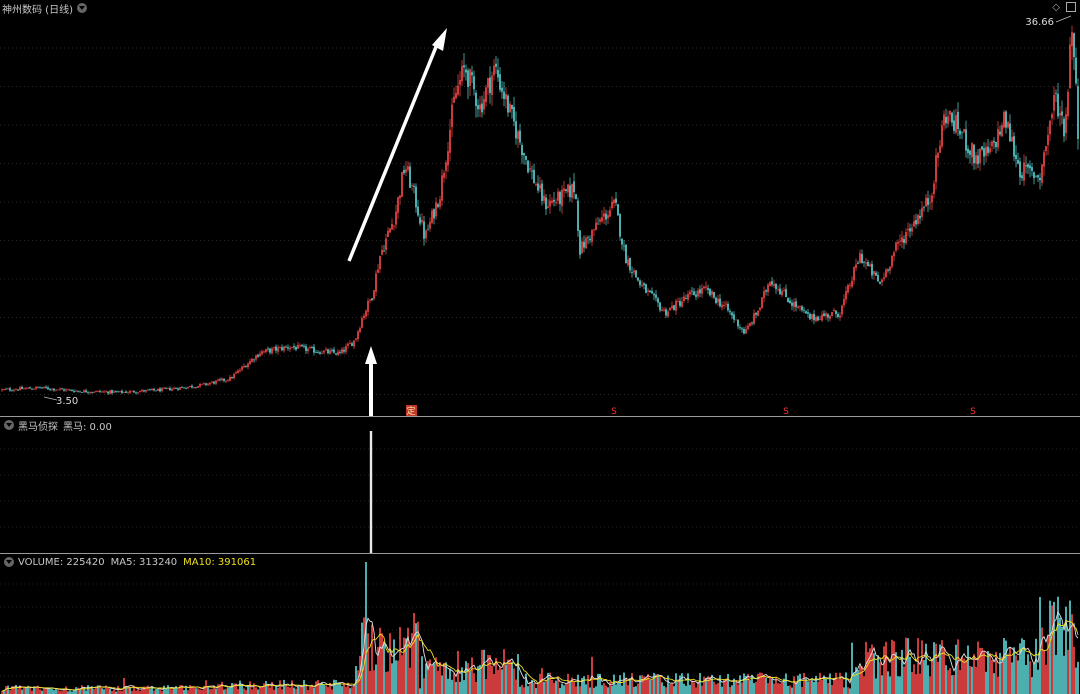 This screenshot has width=1080, height=694. I want to click on entry-arrowhead, so click(371, 355).